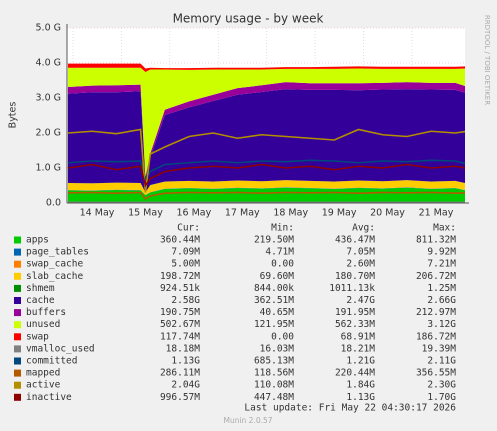  I want to click on y-axis-label: Bytes, so click(13, 115).